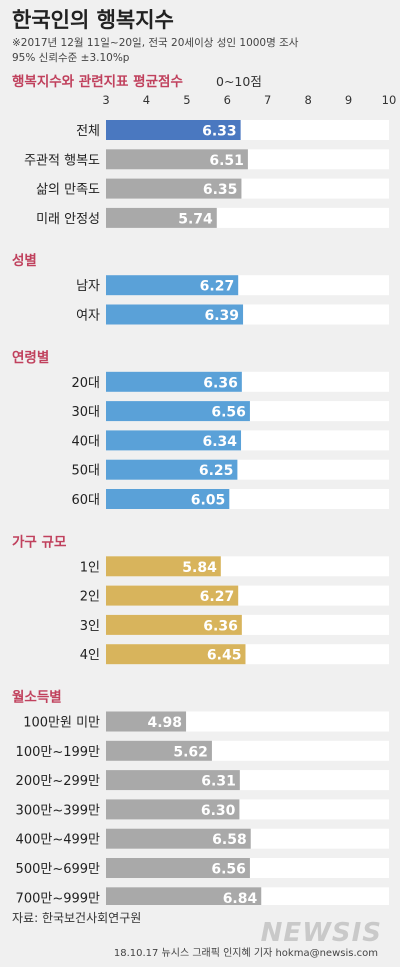 The height and width of the screenshot is (967, 400). I want to click on bar-row: 2인 6.27, so click(234, 595).